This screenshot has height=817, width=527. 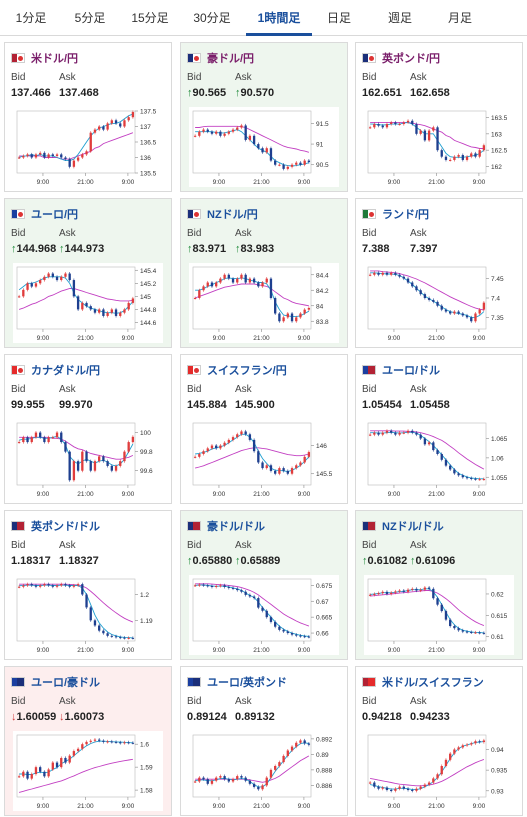 I want to click on mini-chart: 7.45 7.4 7.35 9:00 21:00 9:00, so click(x=439, y=303).